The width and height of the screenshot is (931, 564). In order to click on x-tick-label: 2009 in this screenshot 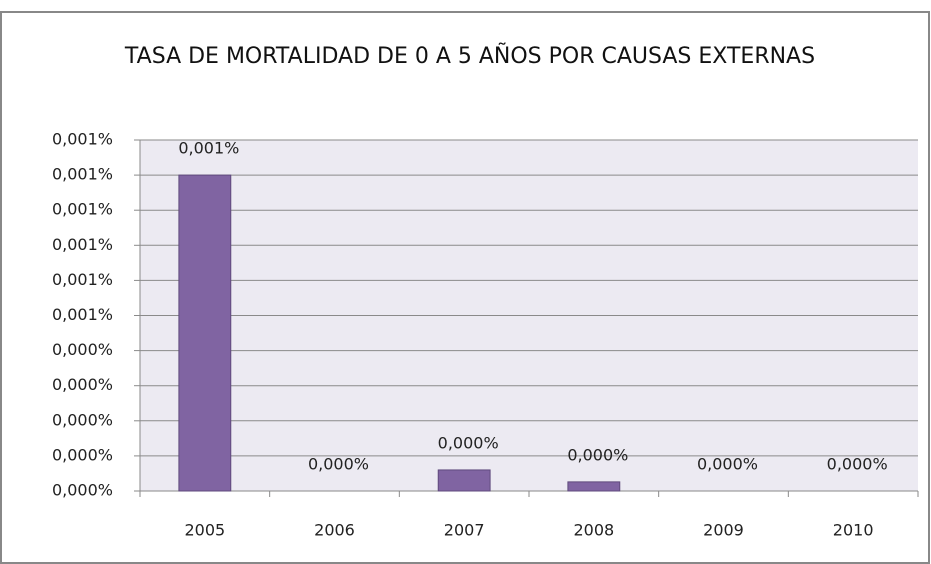, I will do `click(723, 530)`.